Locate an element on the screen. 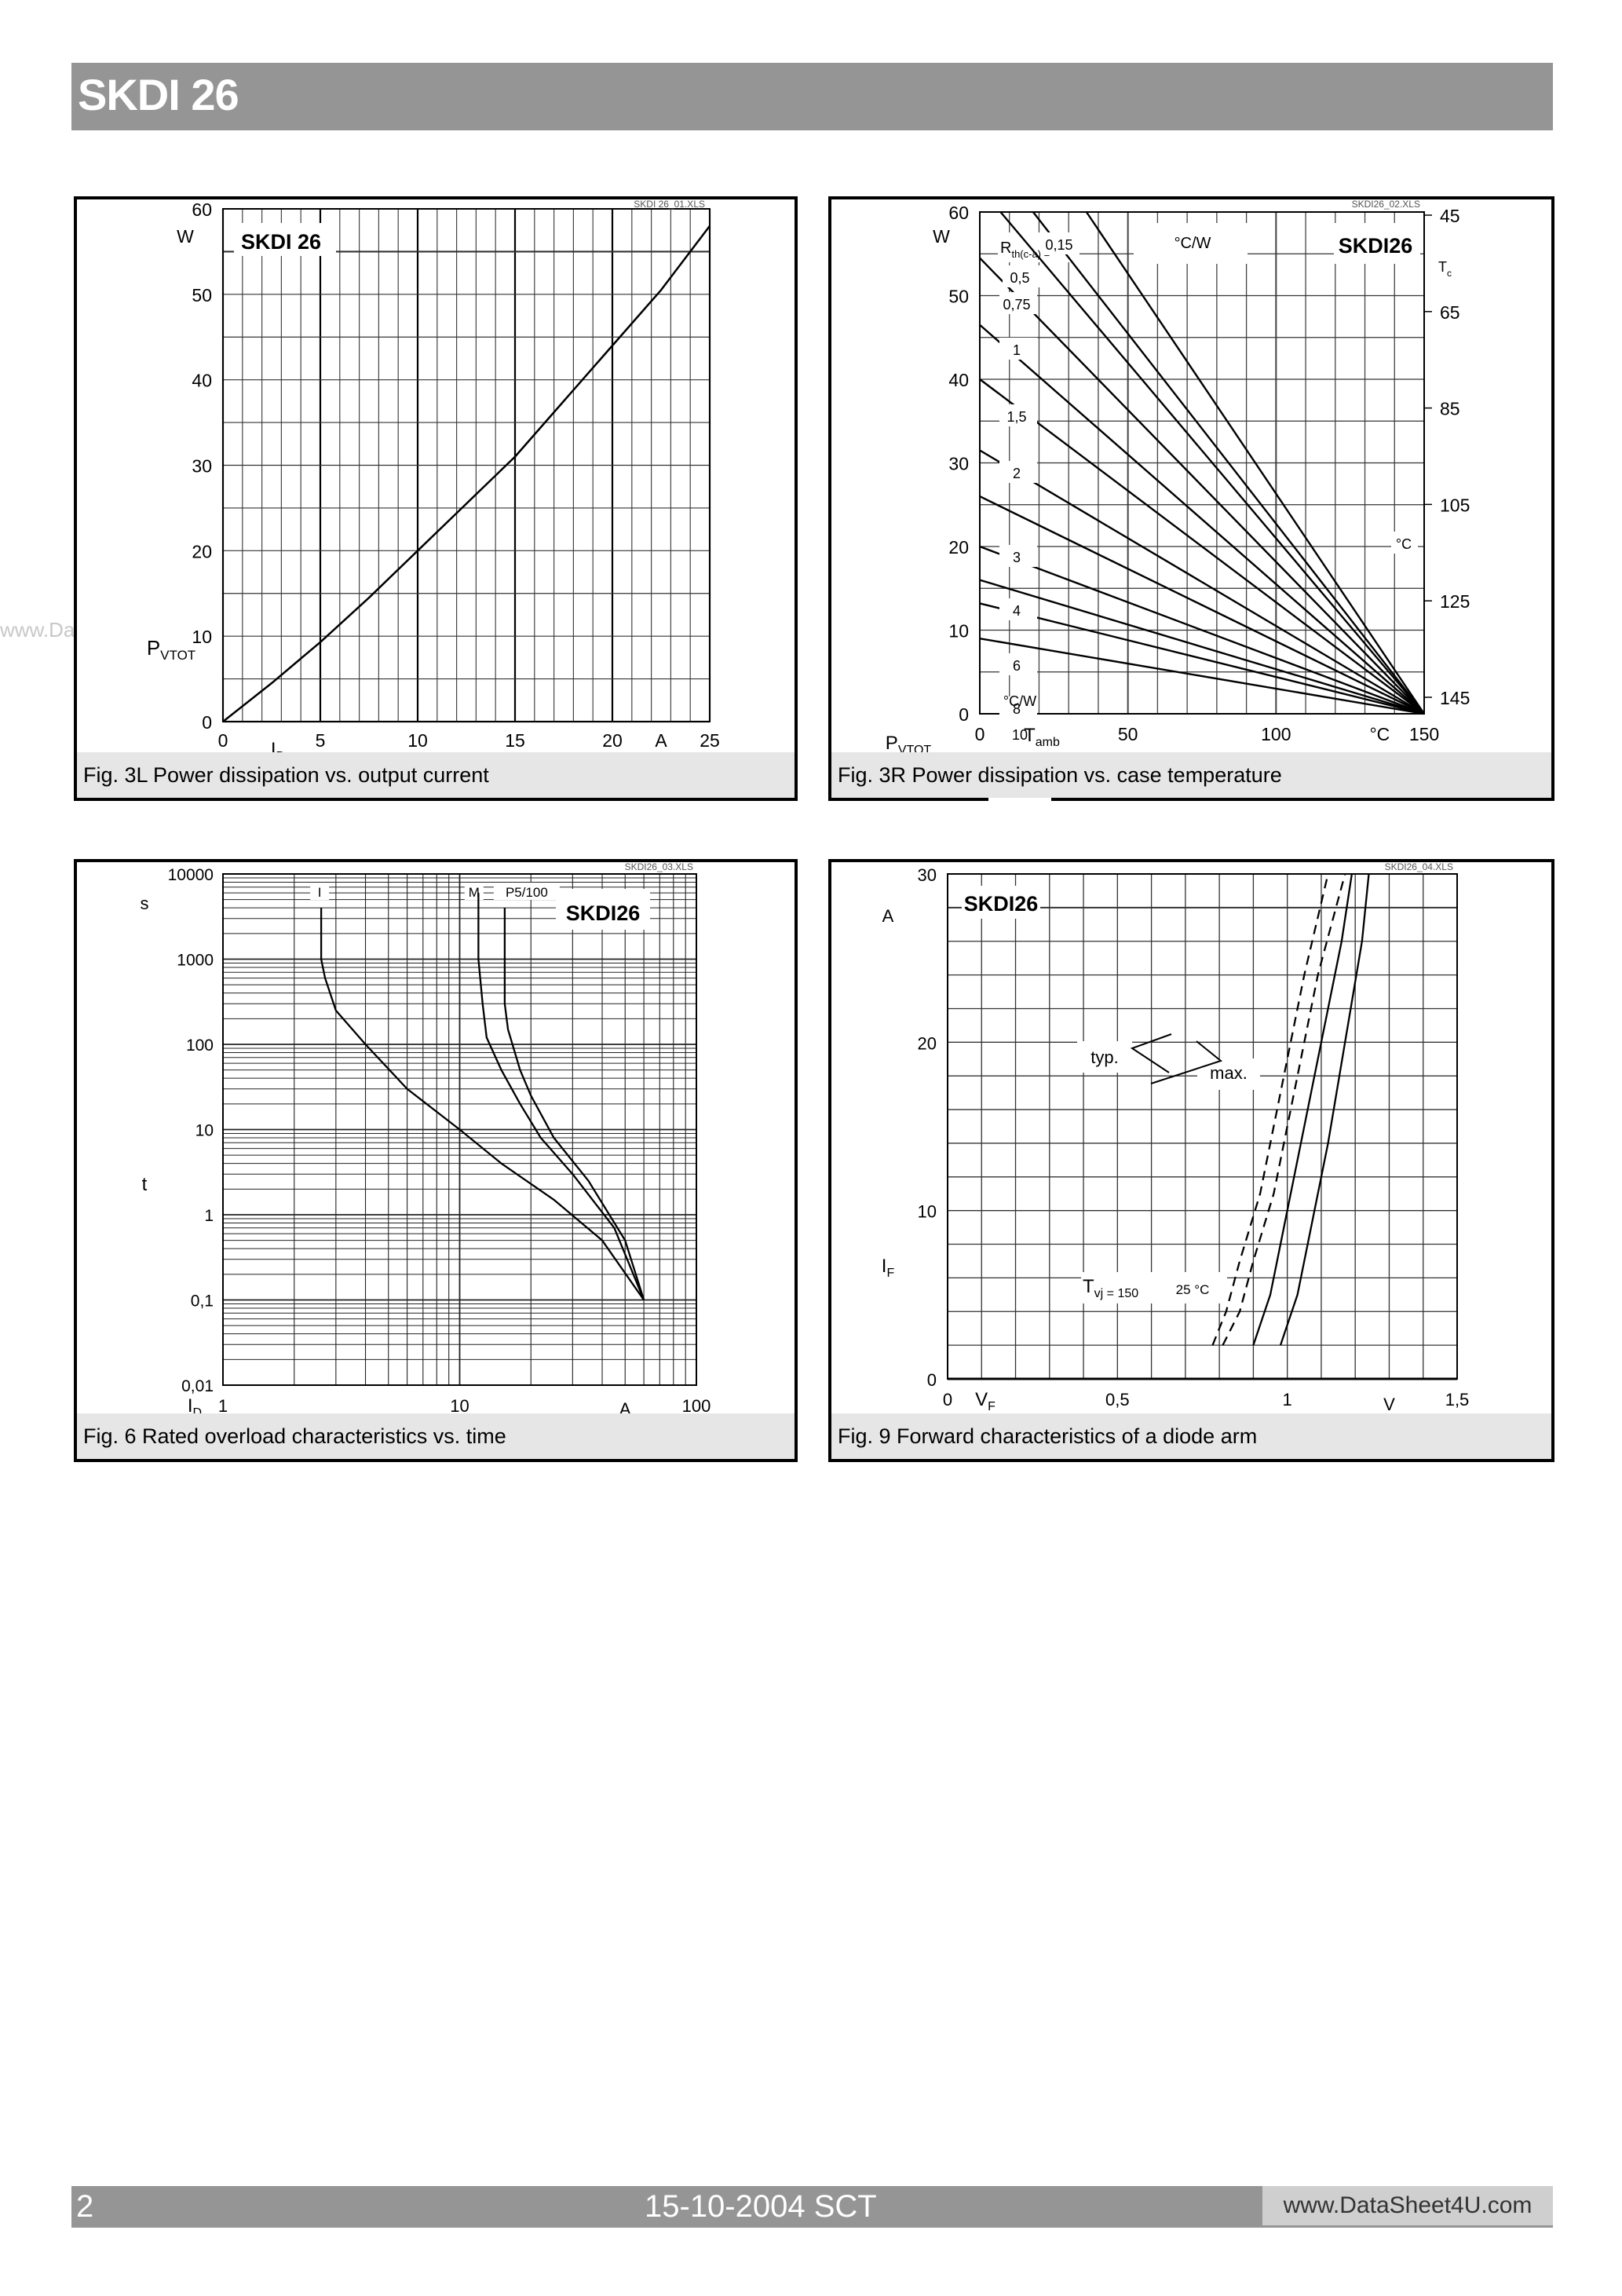 The image size is (1622, 2296). svg-text: 0,01 is located at coordinates (197, 1386).